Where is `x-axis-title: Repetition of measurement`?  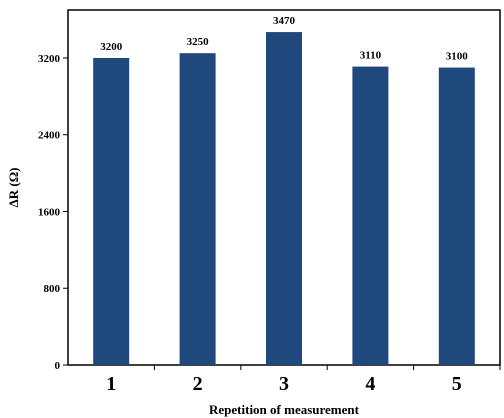
x-axis-title: Repetition of measurement is located at coordinates (284, 409).